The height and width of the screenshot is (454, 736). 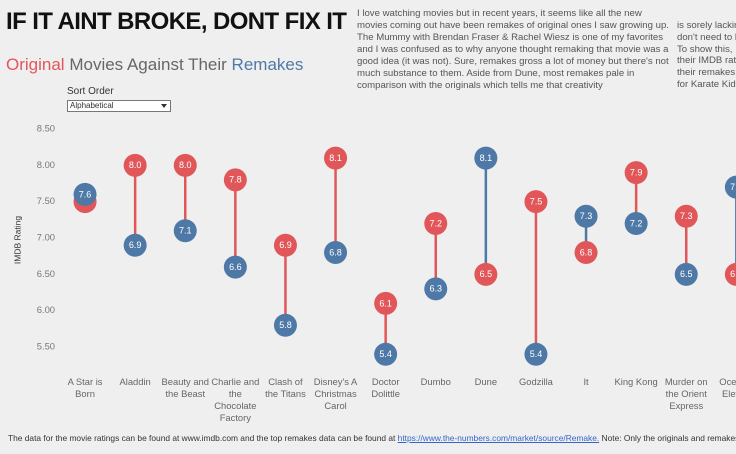 I want to click on y-tick-label: 5.50, so click(x=46, y=345).